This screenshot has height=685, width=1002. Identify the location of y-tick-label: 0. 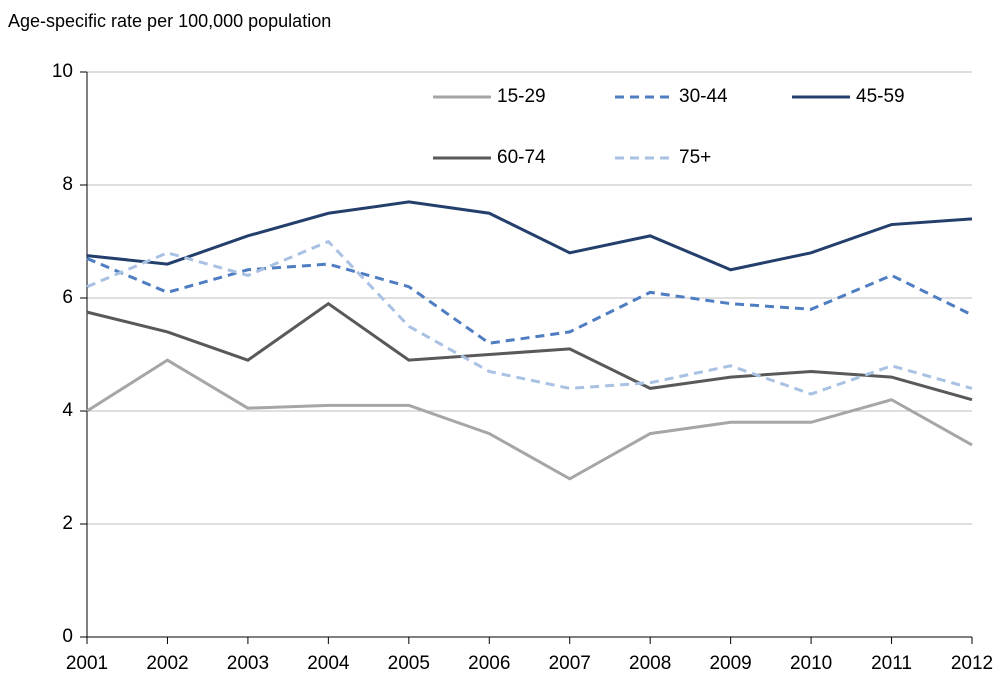
(67, 636).